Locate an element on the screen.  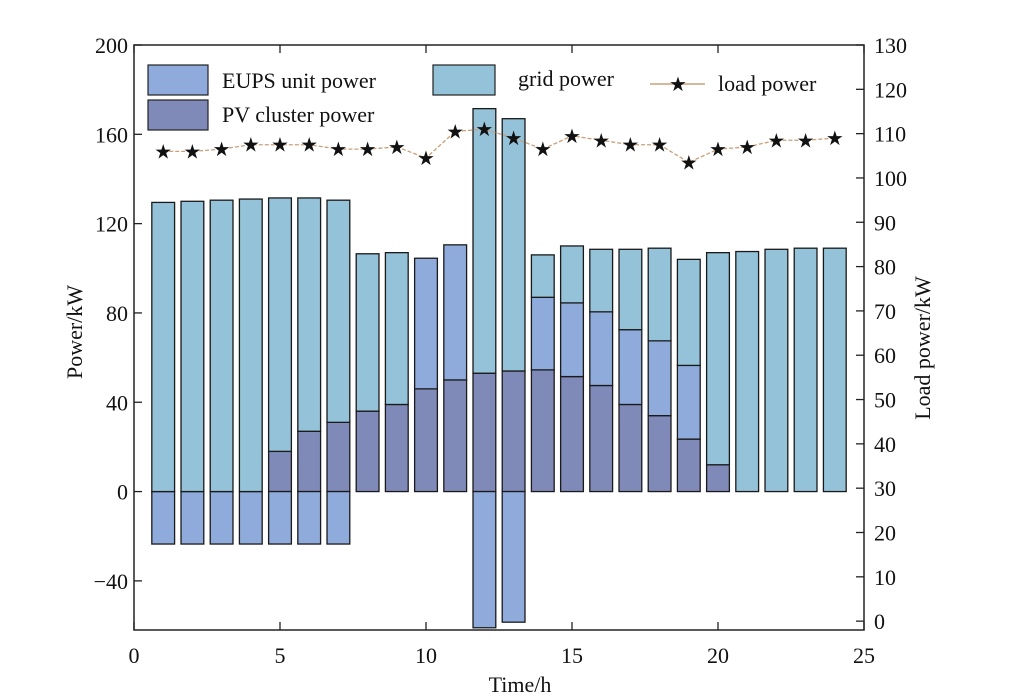
y2-axis-title: Load power/kW is located at coordinates (922, 348).